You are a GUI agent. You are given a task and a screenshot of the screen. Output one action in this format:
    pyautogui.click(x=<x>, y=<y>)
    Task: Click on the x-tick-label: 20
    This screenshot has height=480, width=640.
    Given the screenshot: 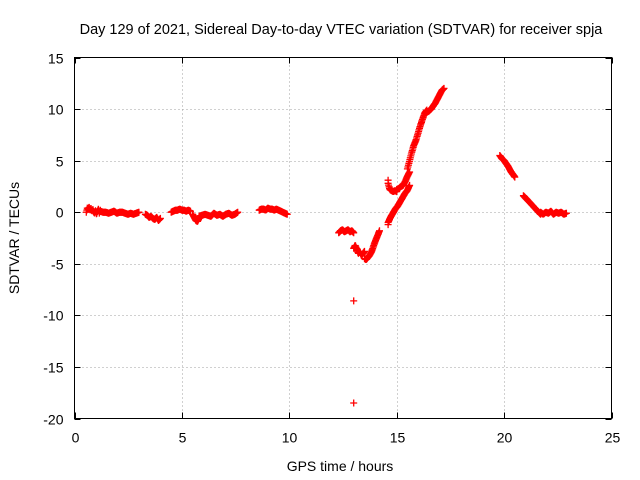 What is the action you would take?
    pyautogui.click(x=505, y=438)
    